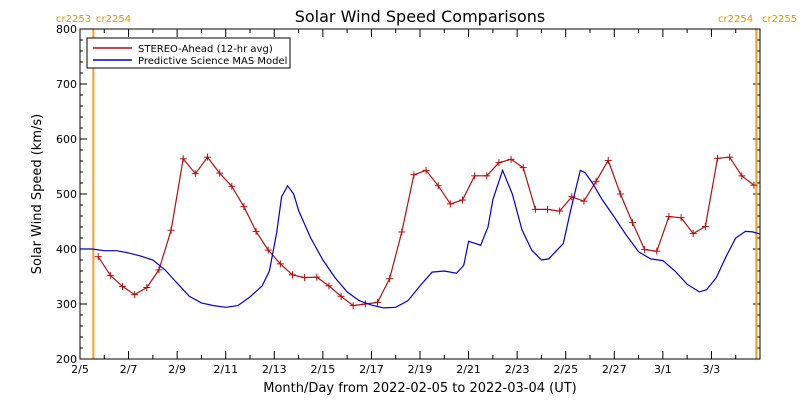  I want to click on y-tick-label: 600, so click(66, 139).